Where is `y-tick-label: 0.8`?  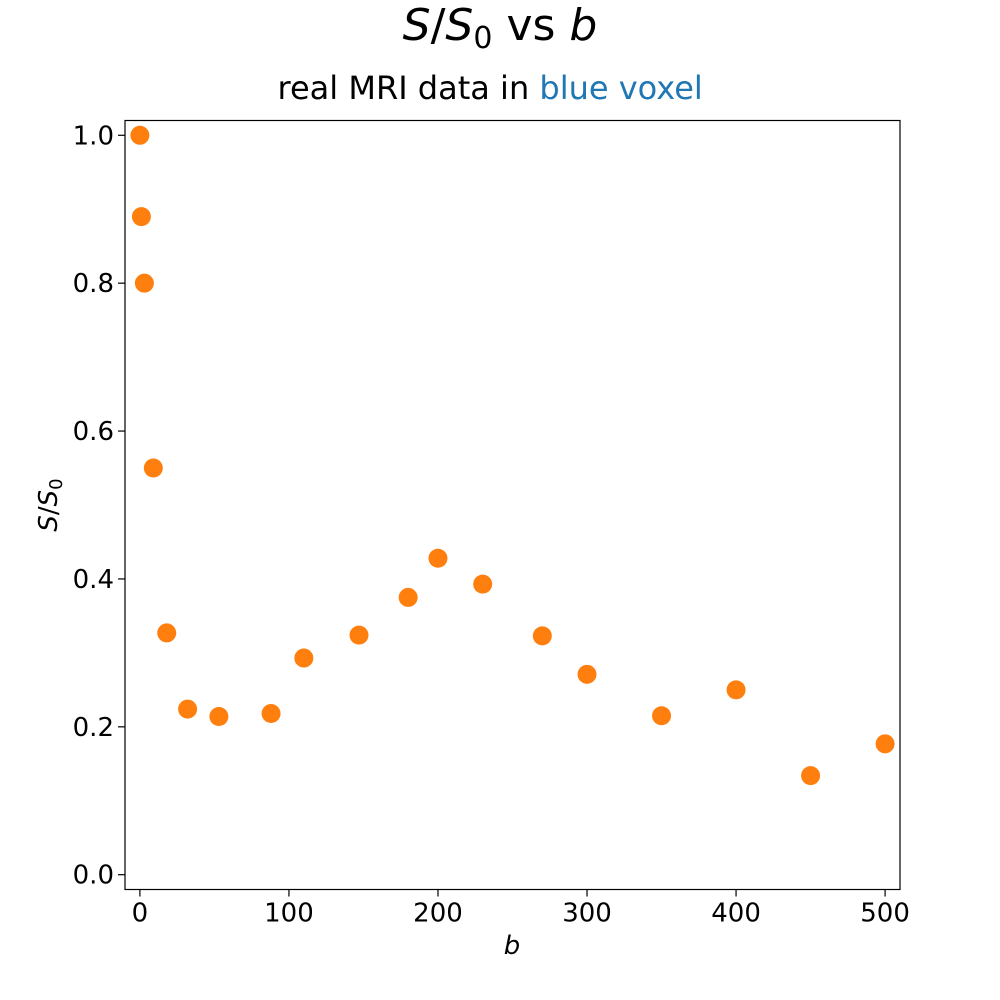
y-tick-label: 0.8 is located at coordinates (93, 284).